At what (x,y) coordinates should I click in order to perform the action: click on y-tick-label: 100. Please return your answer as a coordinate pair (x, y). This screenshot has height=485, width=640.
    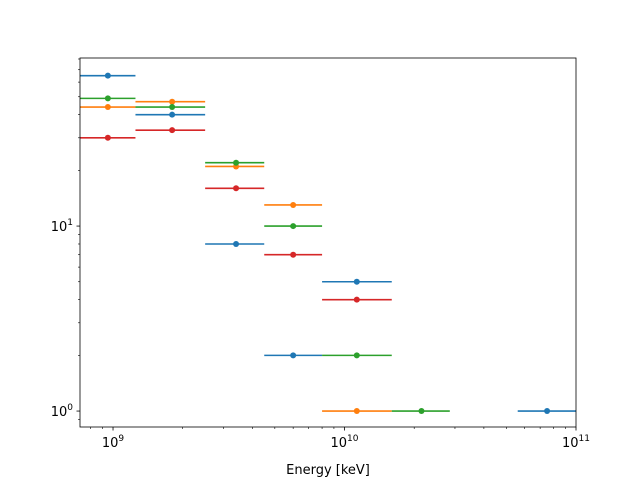
    Looking at the image, I should click on (62, 411).